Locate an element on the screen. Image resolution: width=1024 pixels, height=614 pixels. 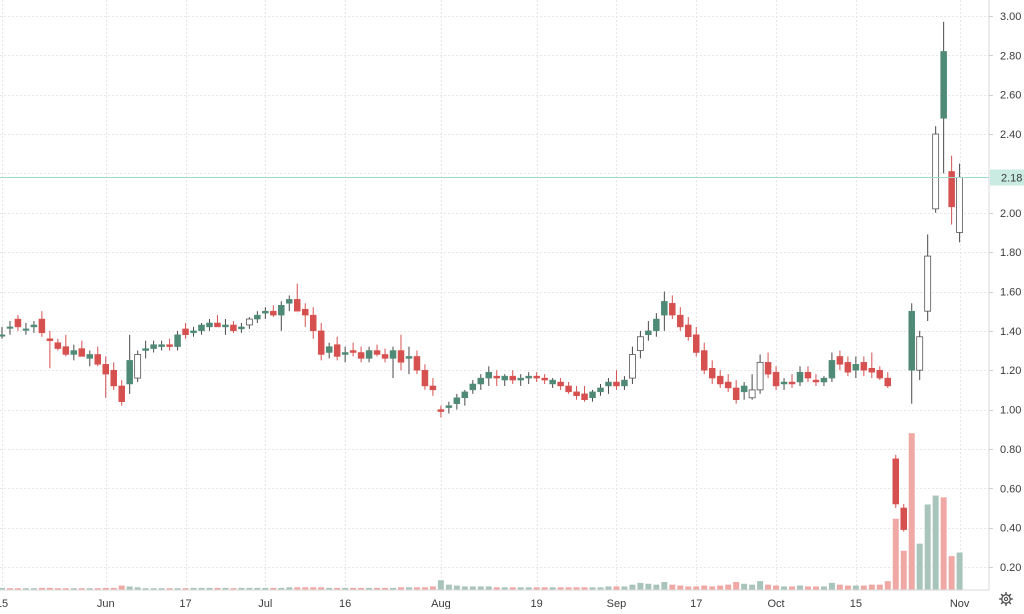
time-axis: 15Jun17Jul16Aug19Sep17Oct15Nov15 is located at coordinates (512, 604).